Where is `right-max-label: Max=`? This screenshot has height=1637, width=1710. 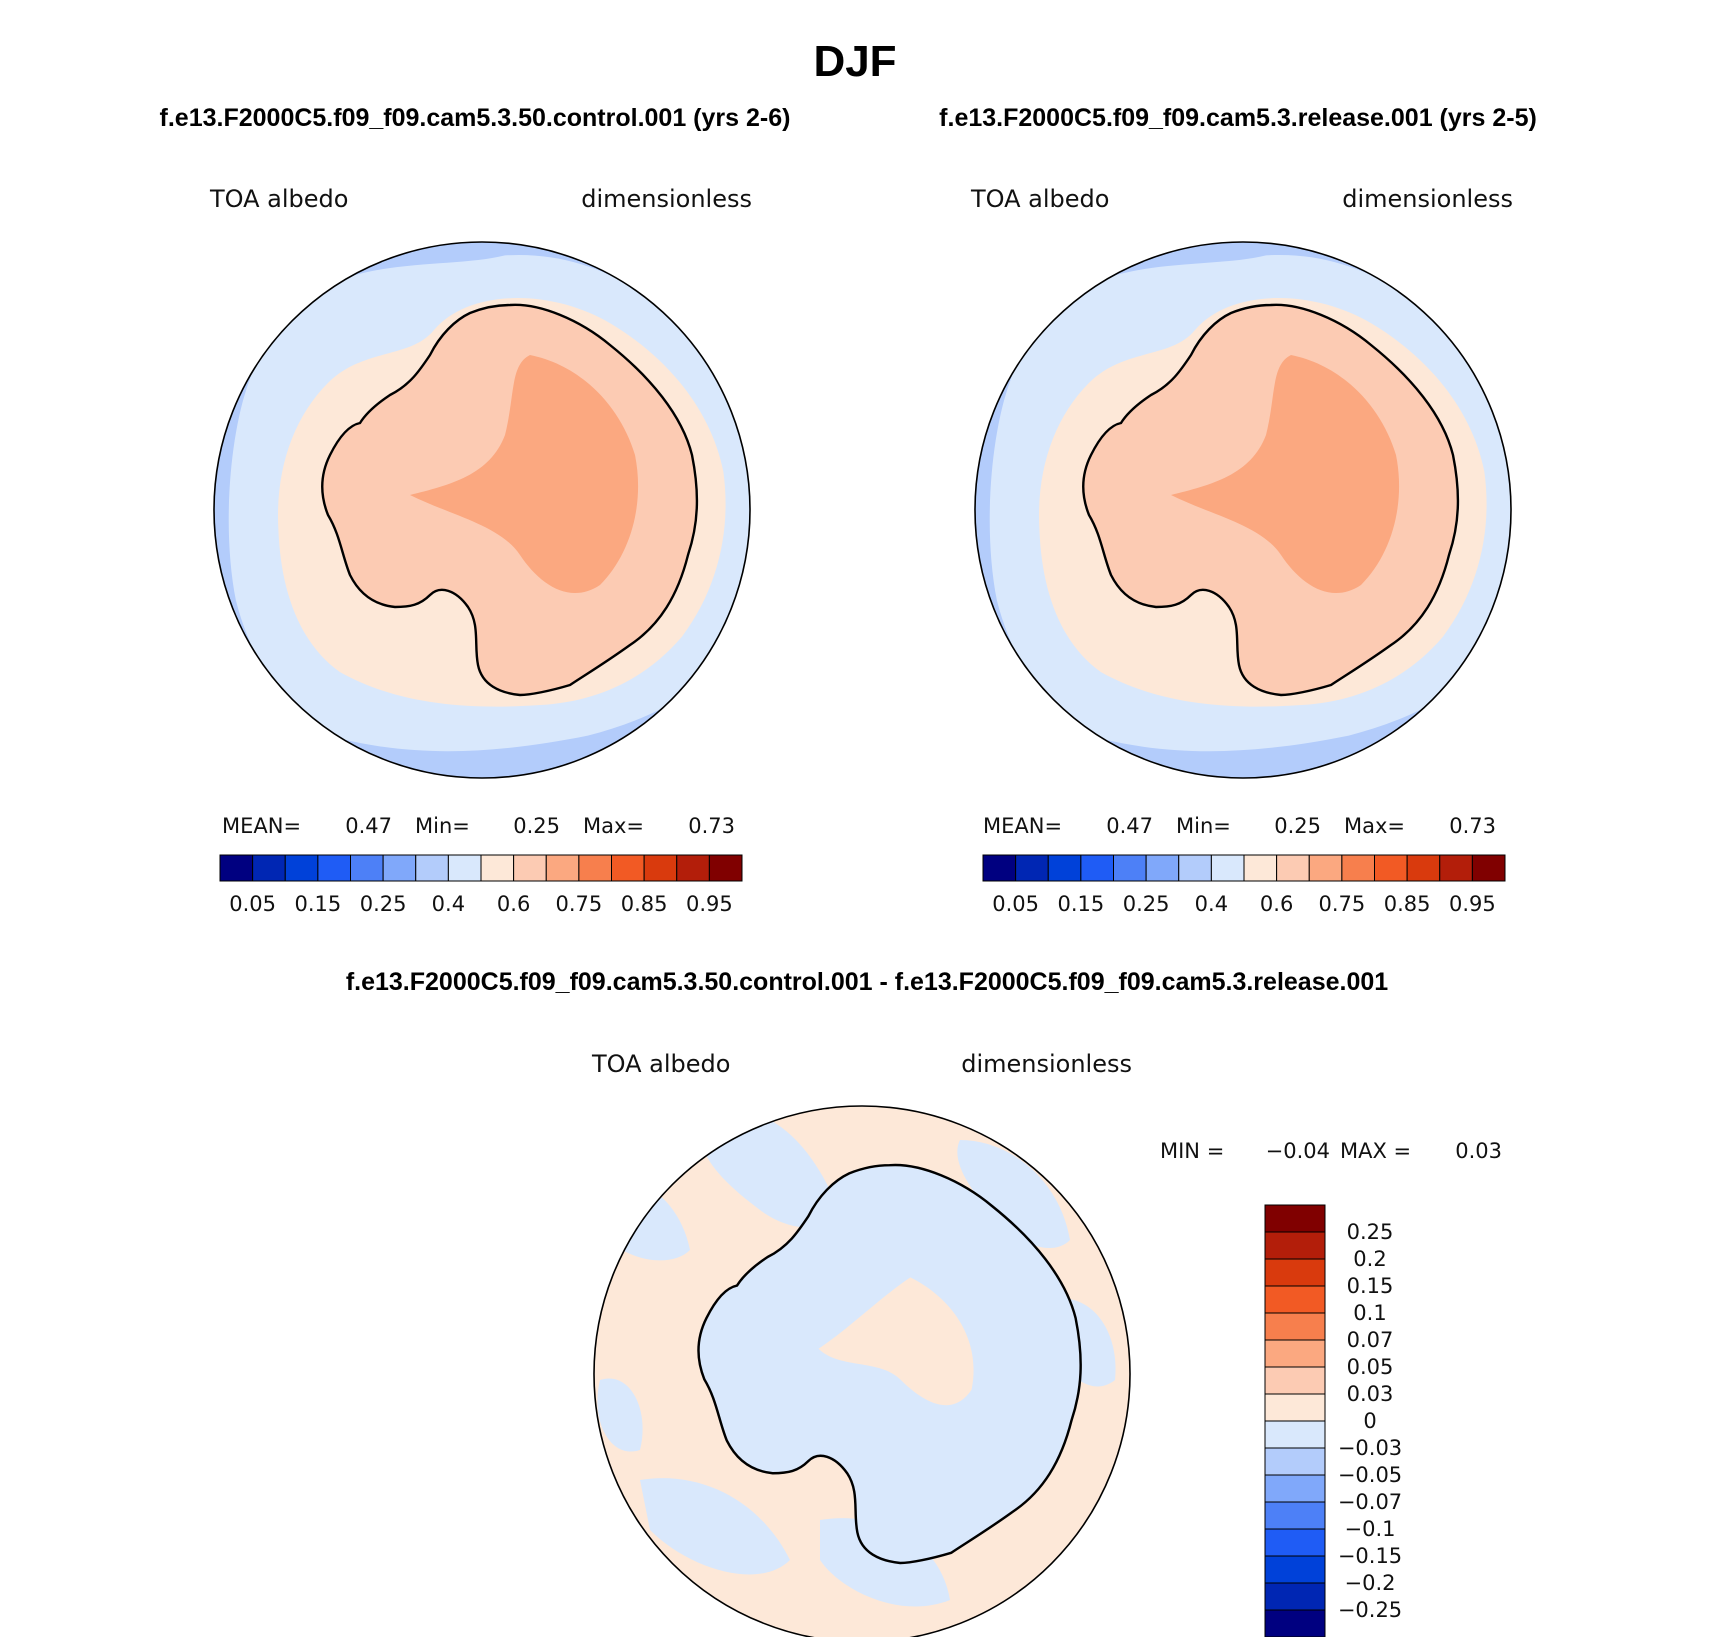
right-max-label: Max= is located at coordinates (1374, 826).